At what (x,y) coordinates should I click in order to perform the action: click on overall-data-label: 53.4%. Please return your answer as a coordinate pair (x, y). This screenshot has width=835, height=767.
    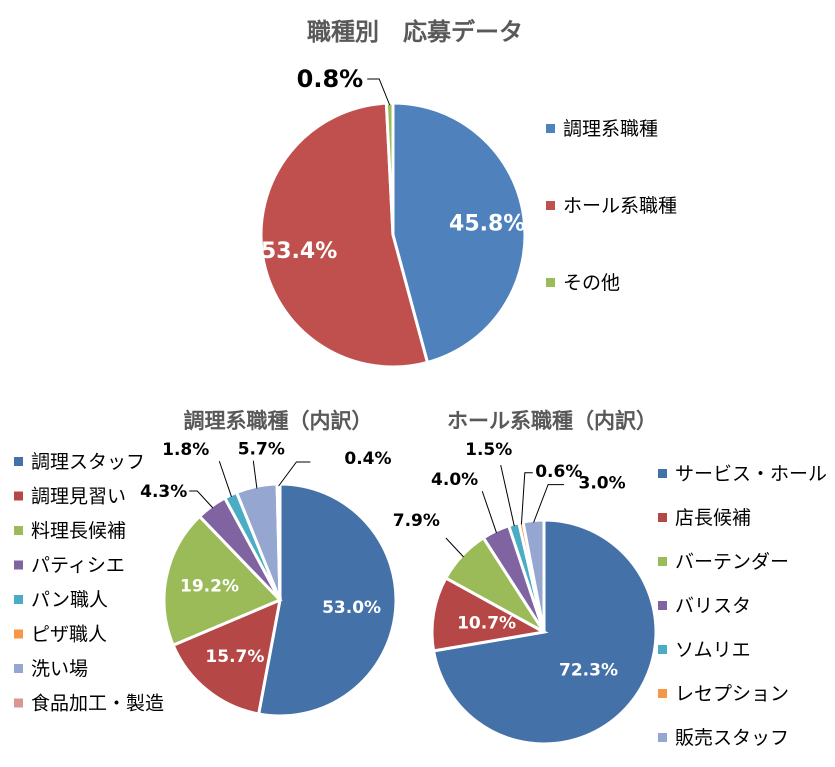
    Looking at the image, I should click on (299, 251).